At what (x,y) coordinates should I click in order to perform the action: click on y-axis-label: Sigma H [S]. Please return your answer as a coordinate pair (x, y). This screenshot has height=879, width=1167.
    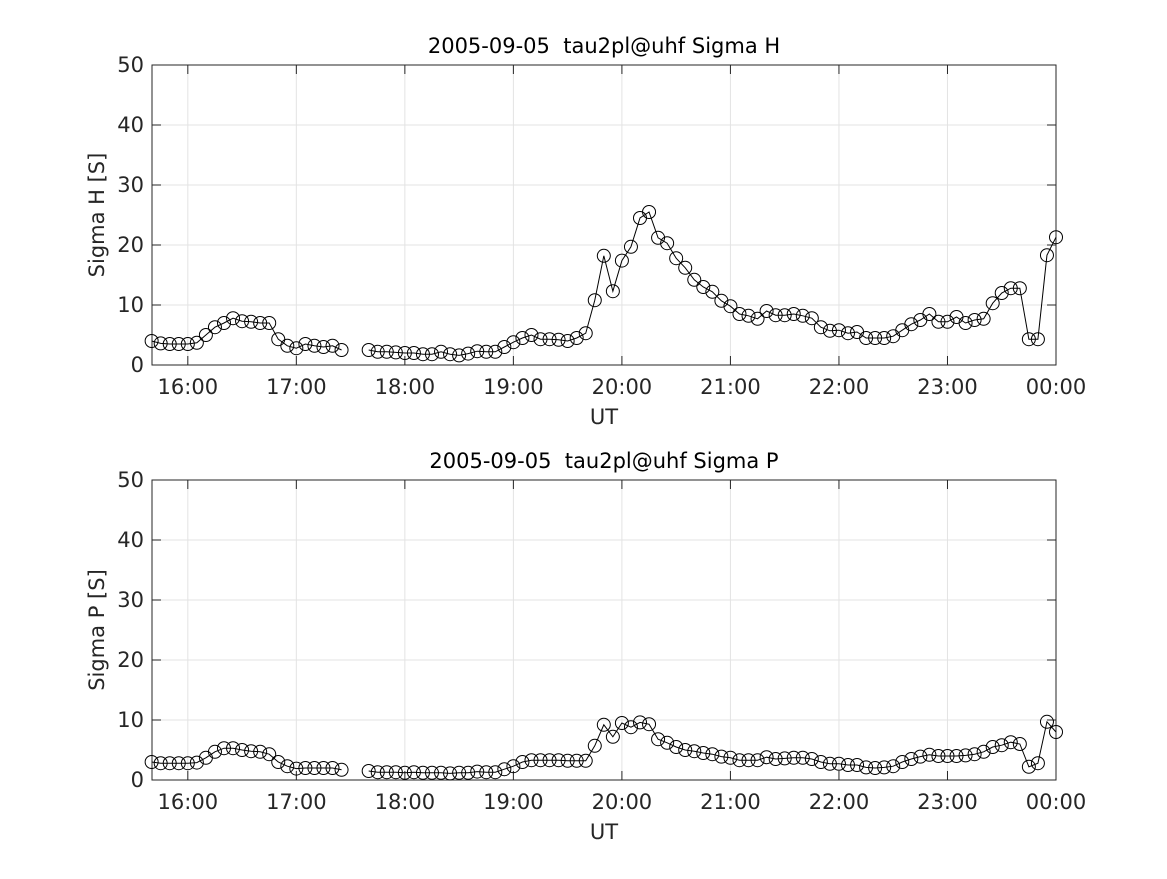
    Looking at the image, I should click on (97, 215).